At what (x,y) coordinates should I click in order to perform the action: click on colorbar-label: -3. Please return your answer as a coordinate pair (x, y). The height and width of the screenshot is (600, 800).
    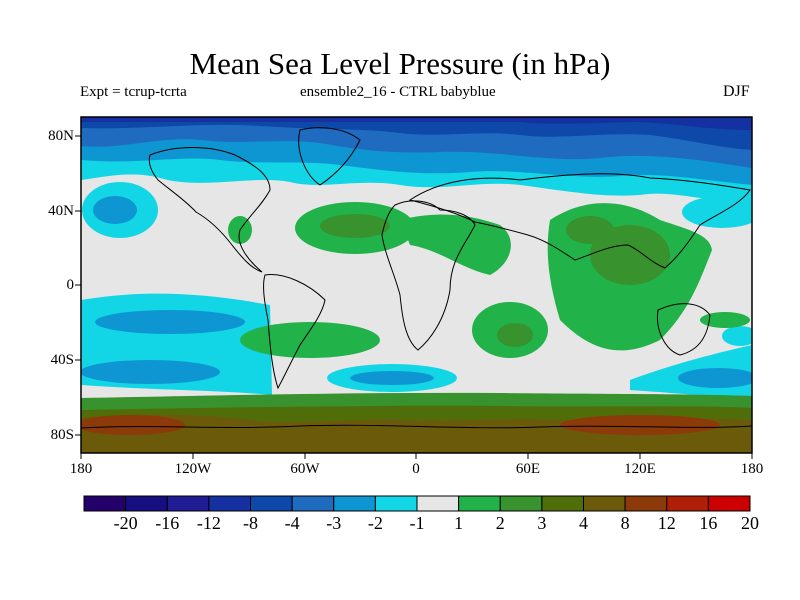
    Looking at the image, I should click on (334, 523).